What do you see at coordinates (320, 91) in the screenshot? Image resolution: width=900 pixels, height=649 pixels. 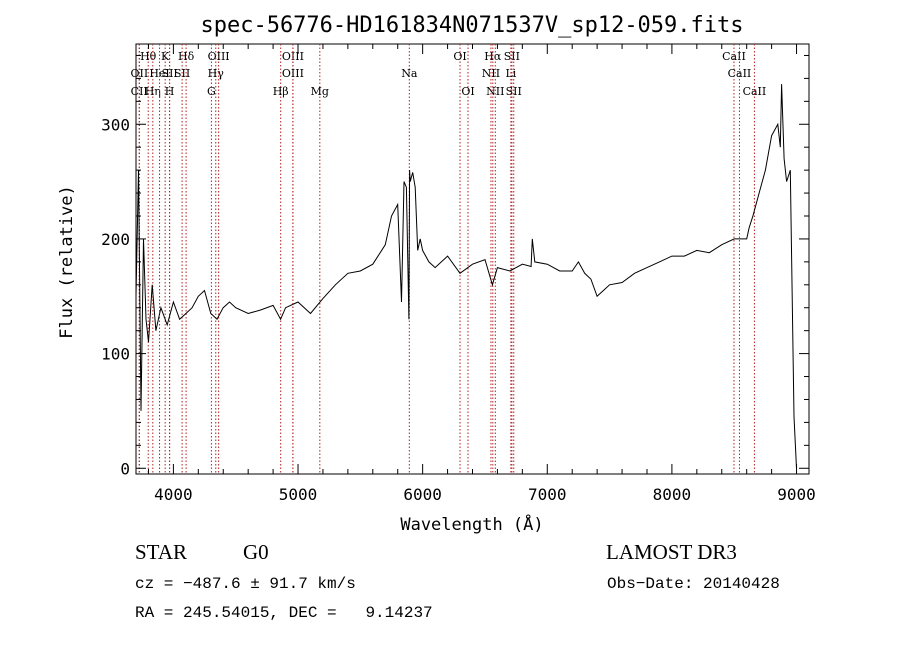 I see `spectral-line-label: Mg` at bounding box center [320, 91].